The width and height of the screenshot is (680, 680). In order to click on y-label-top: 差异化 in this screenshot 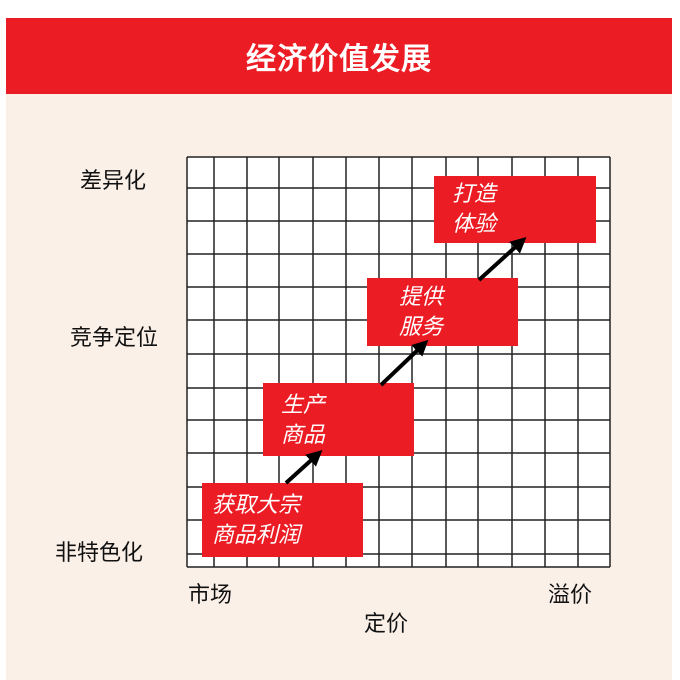, I will do `click(113, 181)`.